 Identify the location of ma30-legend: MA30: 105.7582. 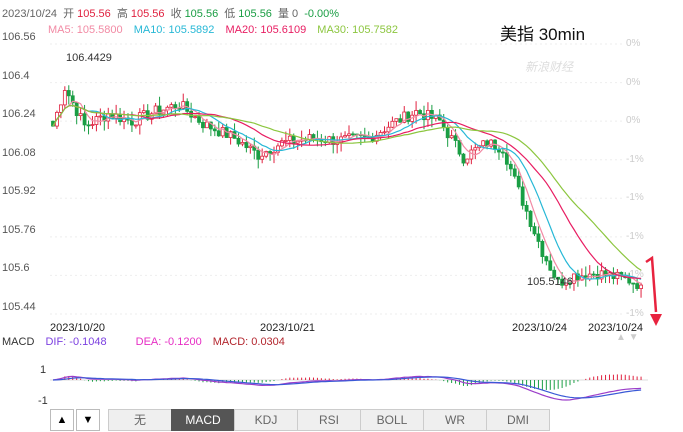
(358, 30).